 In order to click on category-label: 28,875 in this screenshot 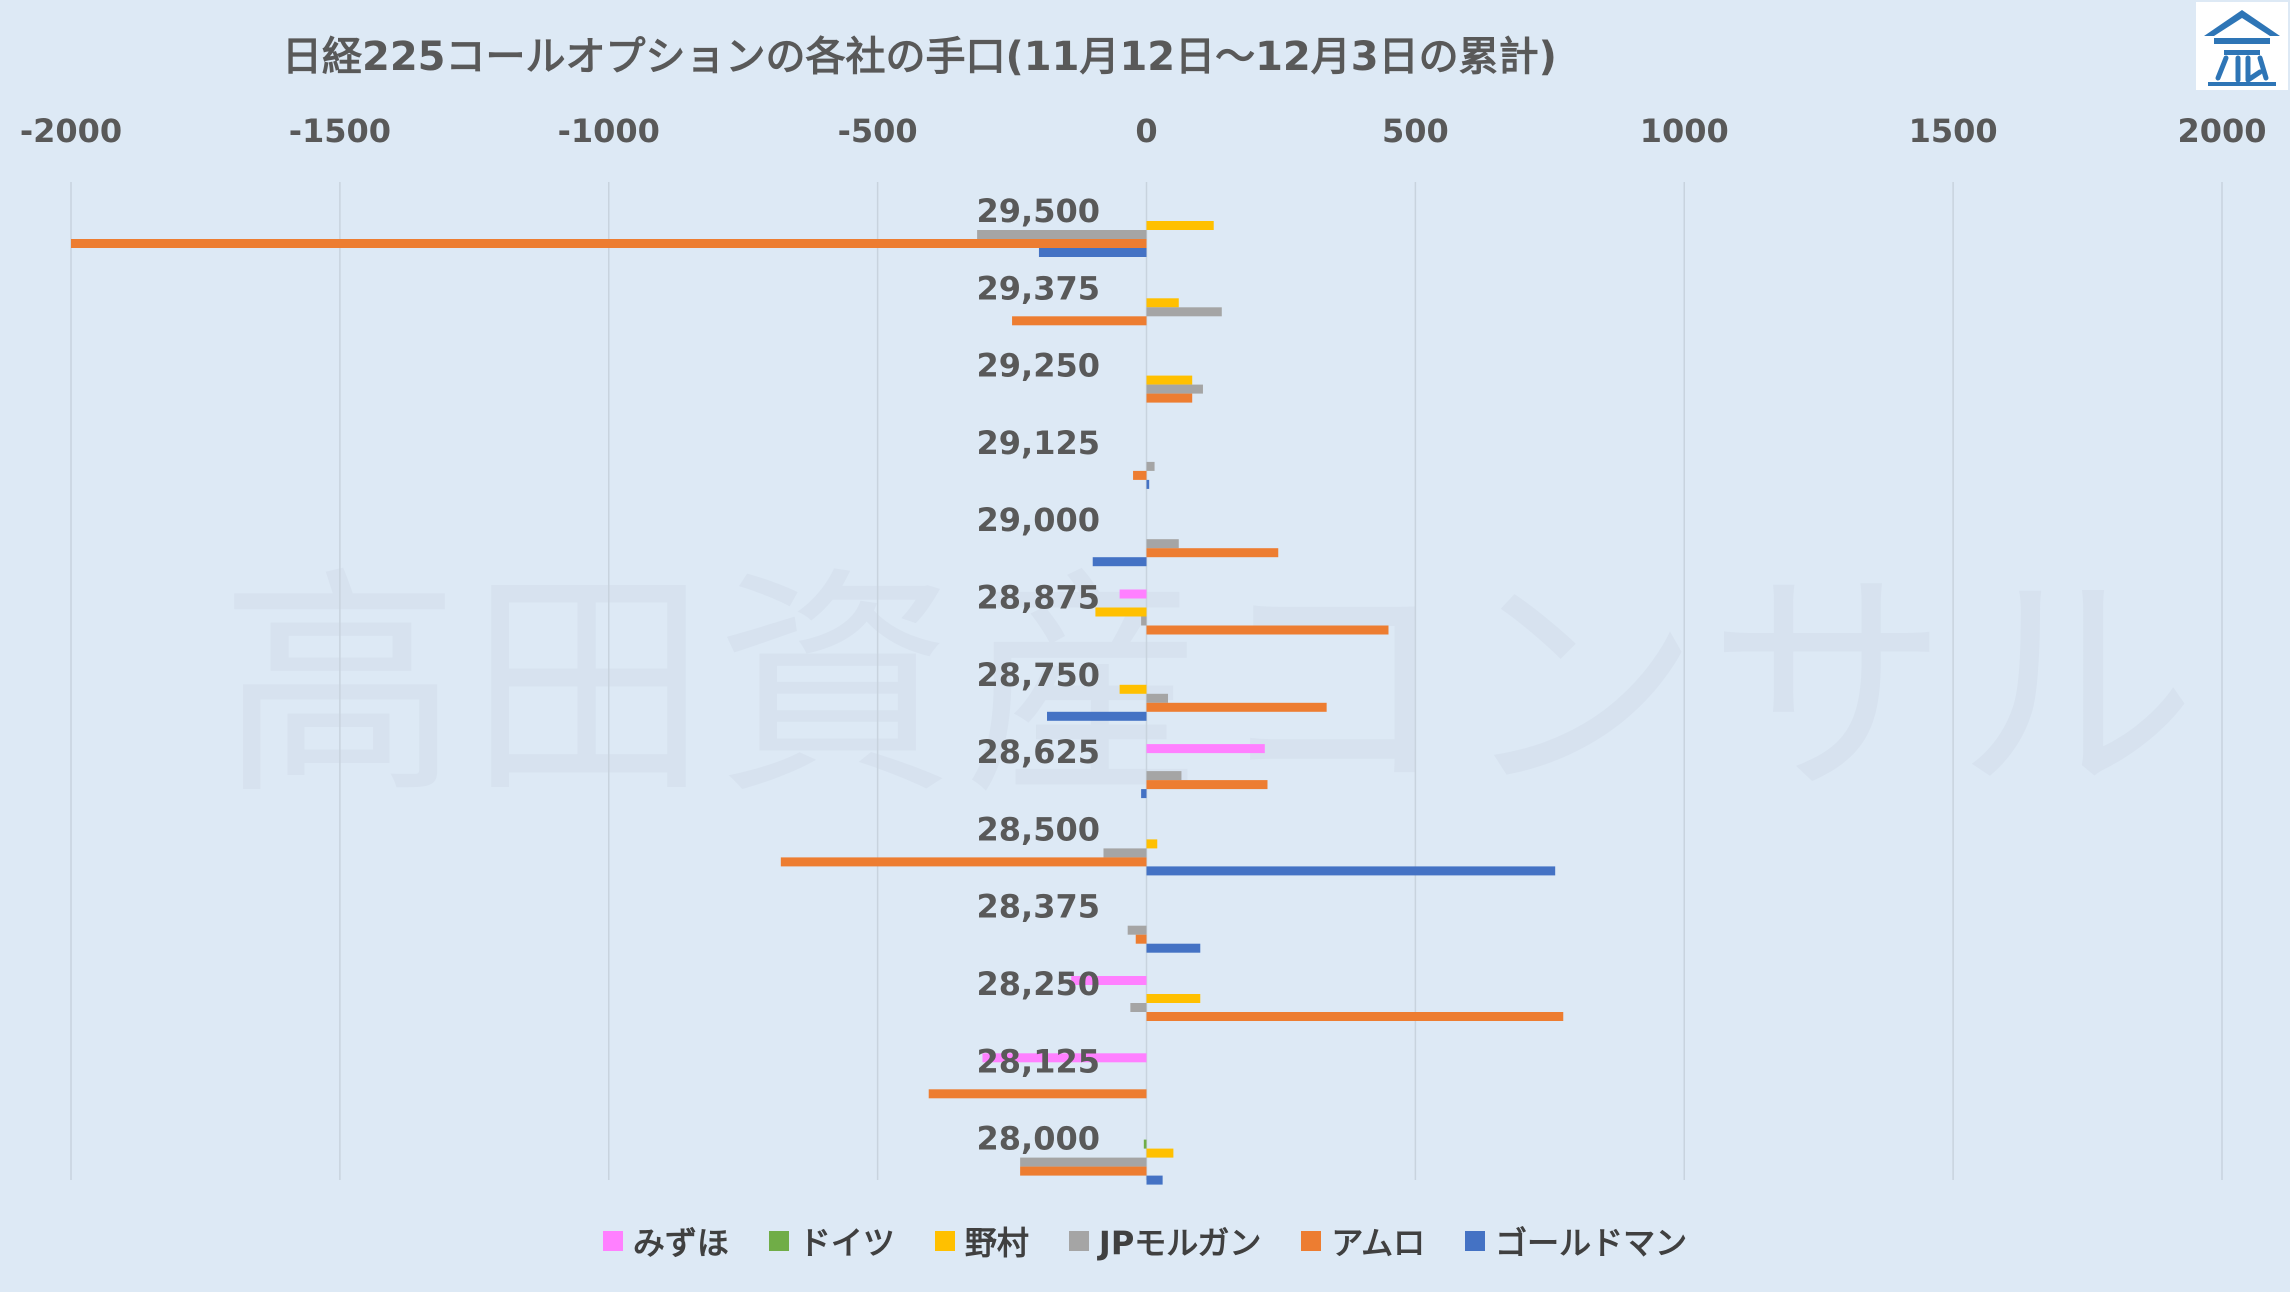, I will do `click(1038, 598)`.